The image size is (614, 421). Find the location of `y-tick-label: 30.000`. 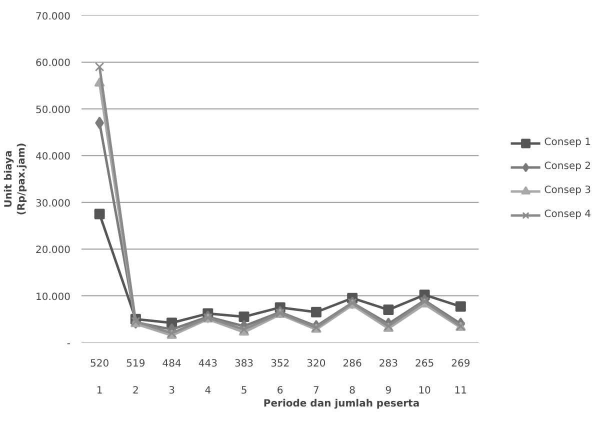

y-tick-label: 30.000 is located at coordinates (53, 204).